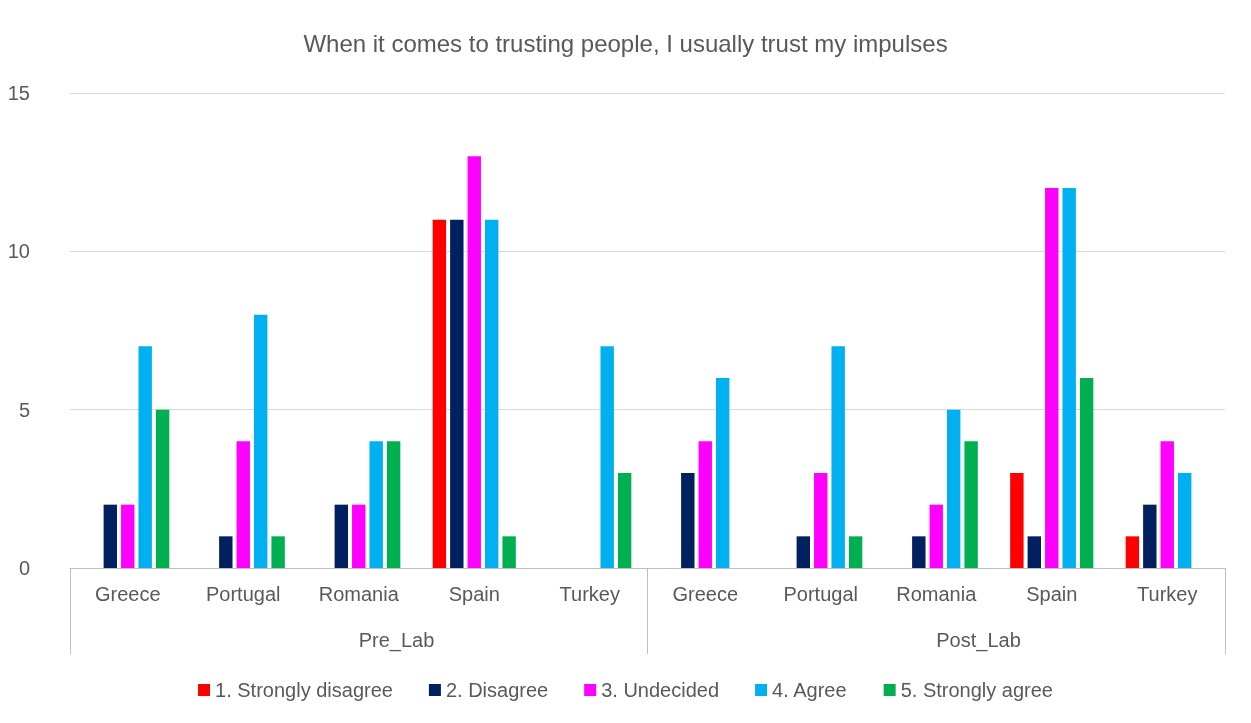  What do you see at coordinates (18, 251) in the screenshot?
I see `y-tick-label: 10` at bounding box center [18, 251].